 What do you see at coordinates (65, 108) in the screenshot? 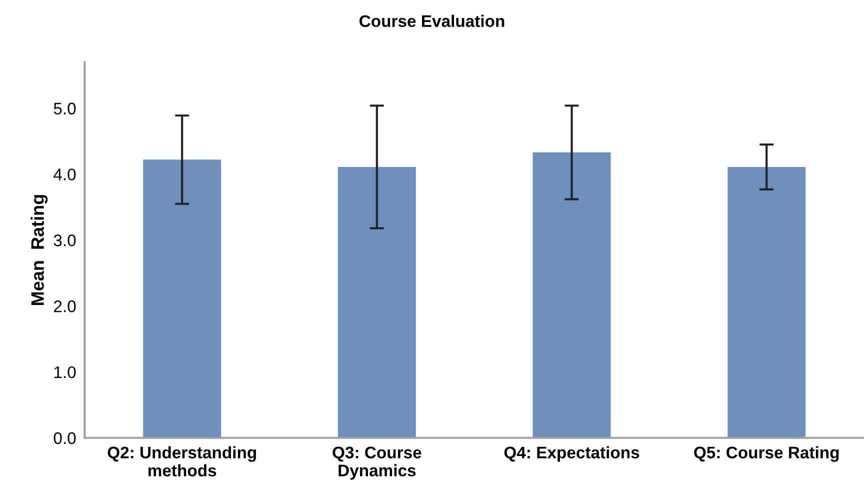
I see `y-tick-label: 5.0` at bounding box center [65, 108].